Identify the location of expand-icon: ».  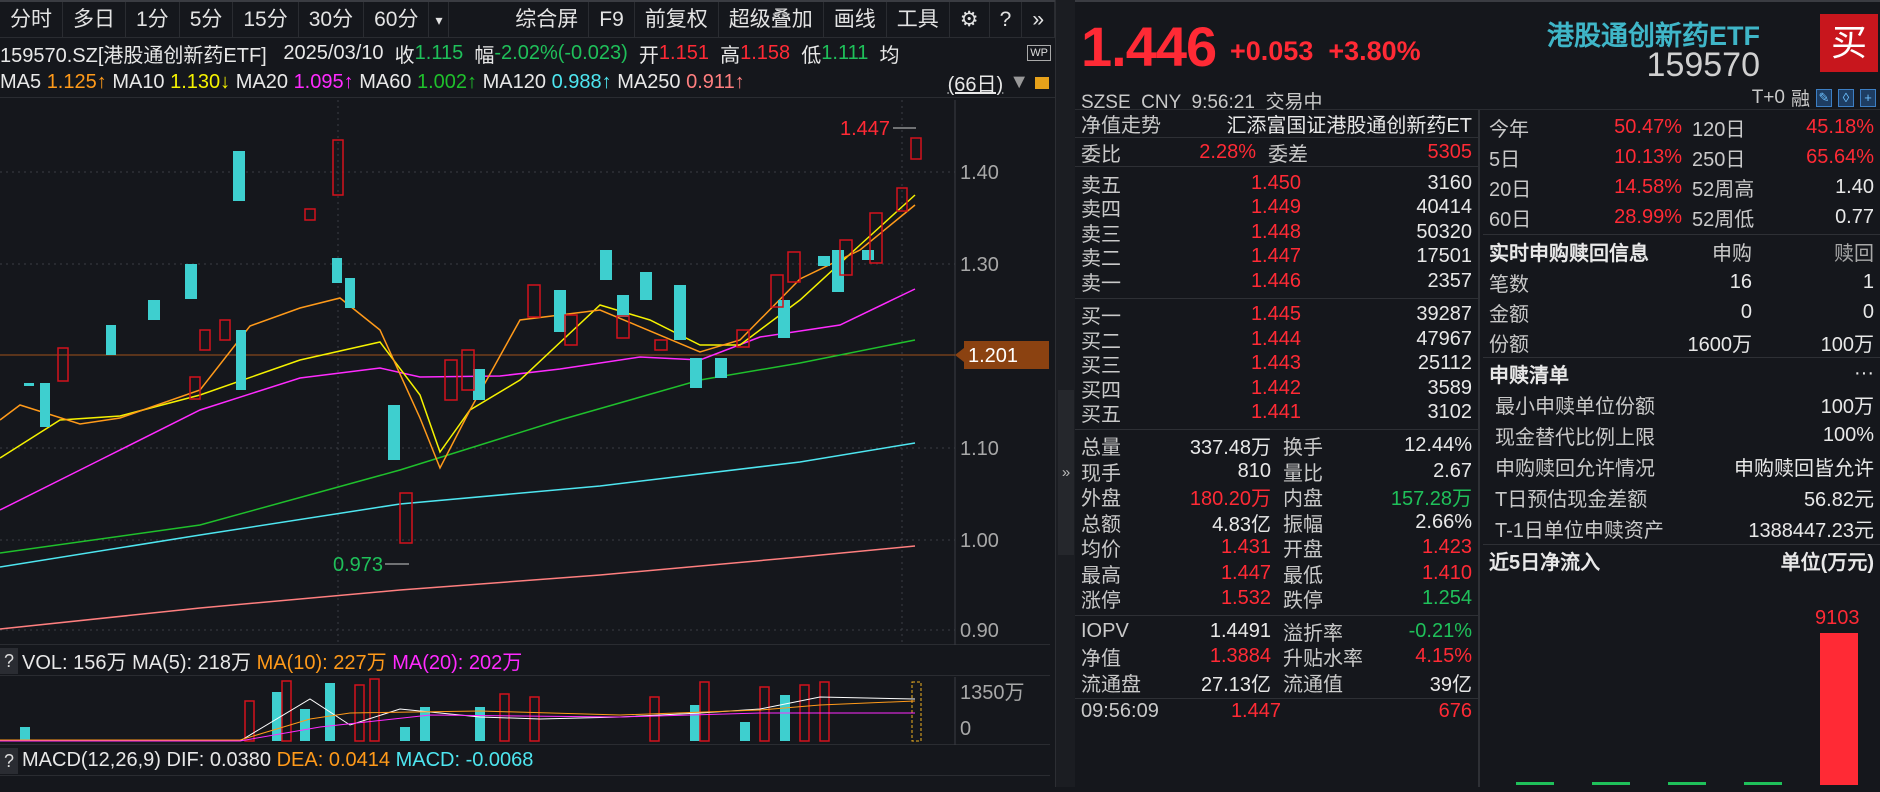
(1038, 19).